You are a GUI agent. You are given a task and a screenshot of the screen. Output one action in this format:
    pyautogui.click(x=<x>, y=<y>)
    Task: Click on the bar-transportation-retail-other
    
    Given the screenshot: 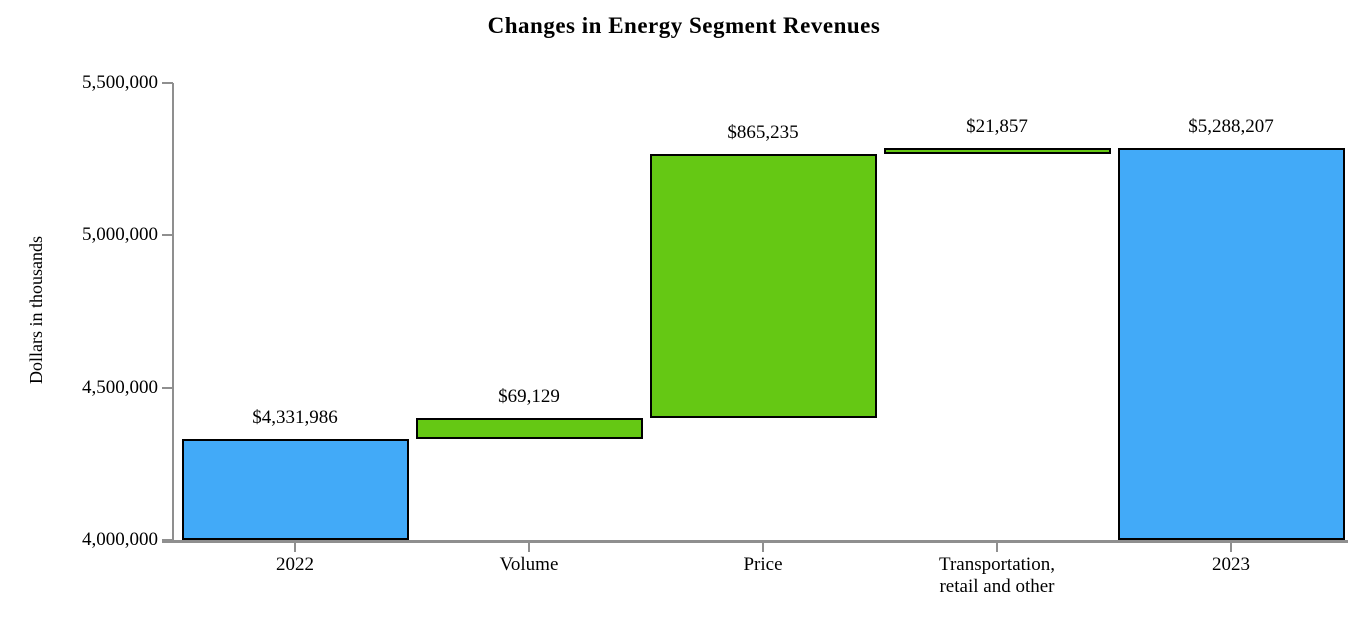 What is the action you would take?
    pyautogui.click(x=997, y=151)
    